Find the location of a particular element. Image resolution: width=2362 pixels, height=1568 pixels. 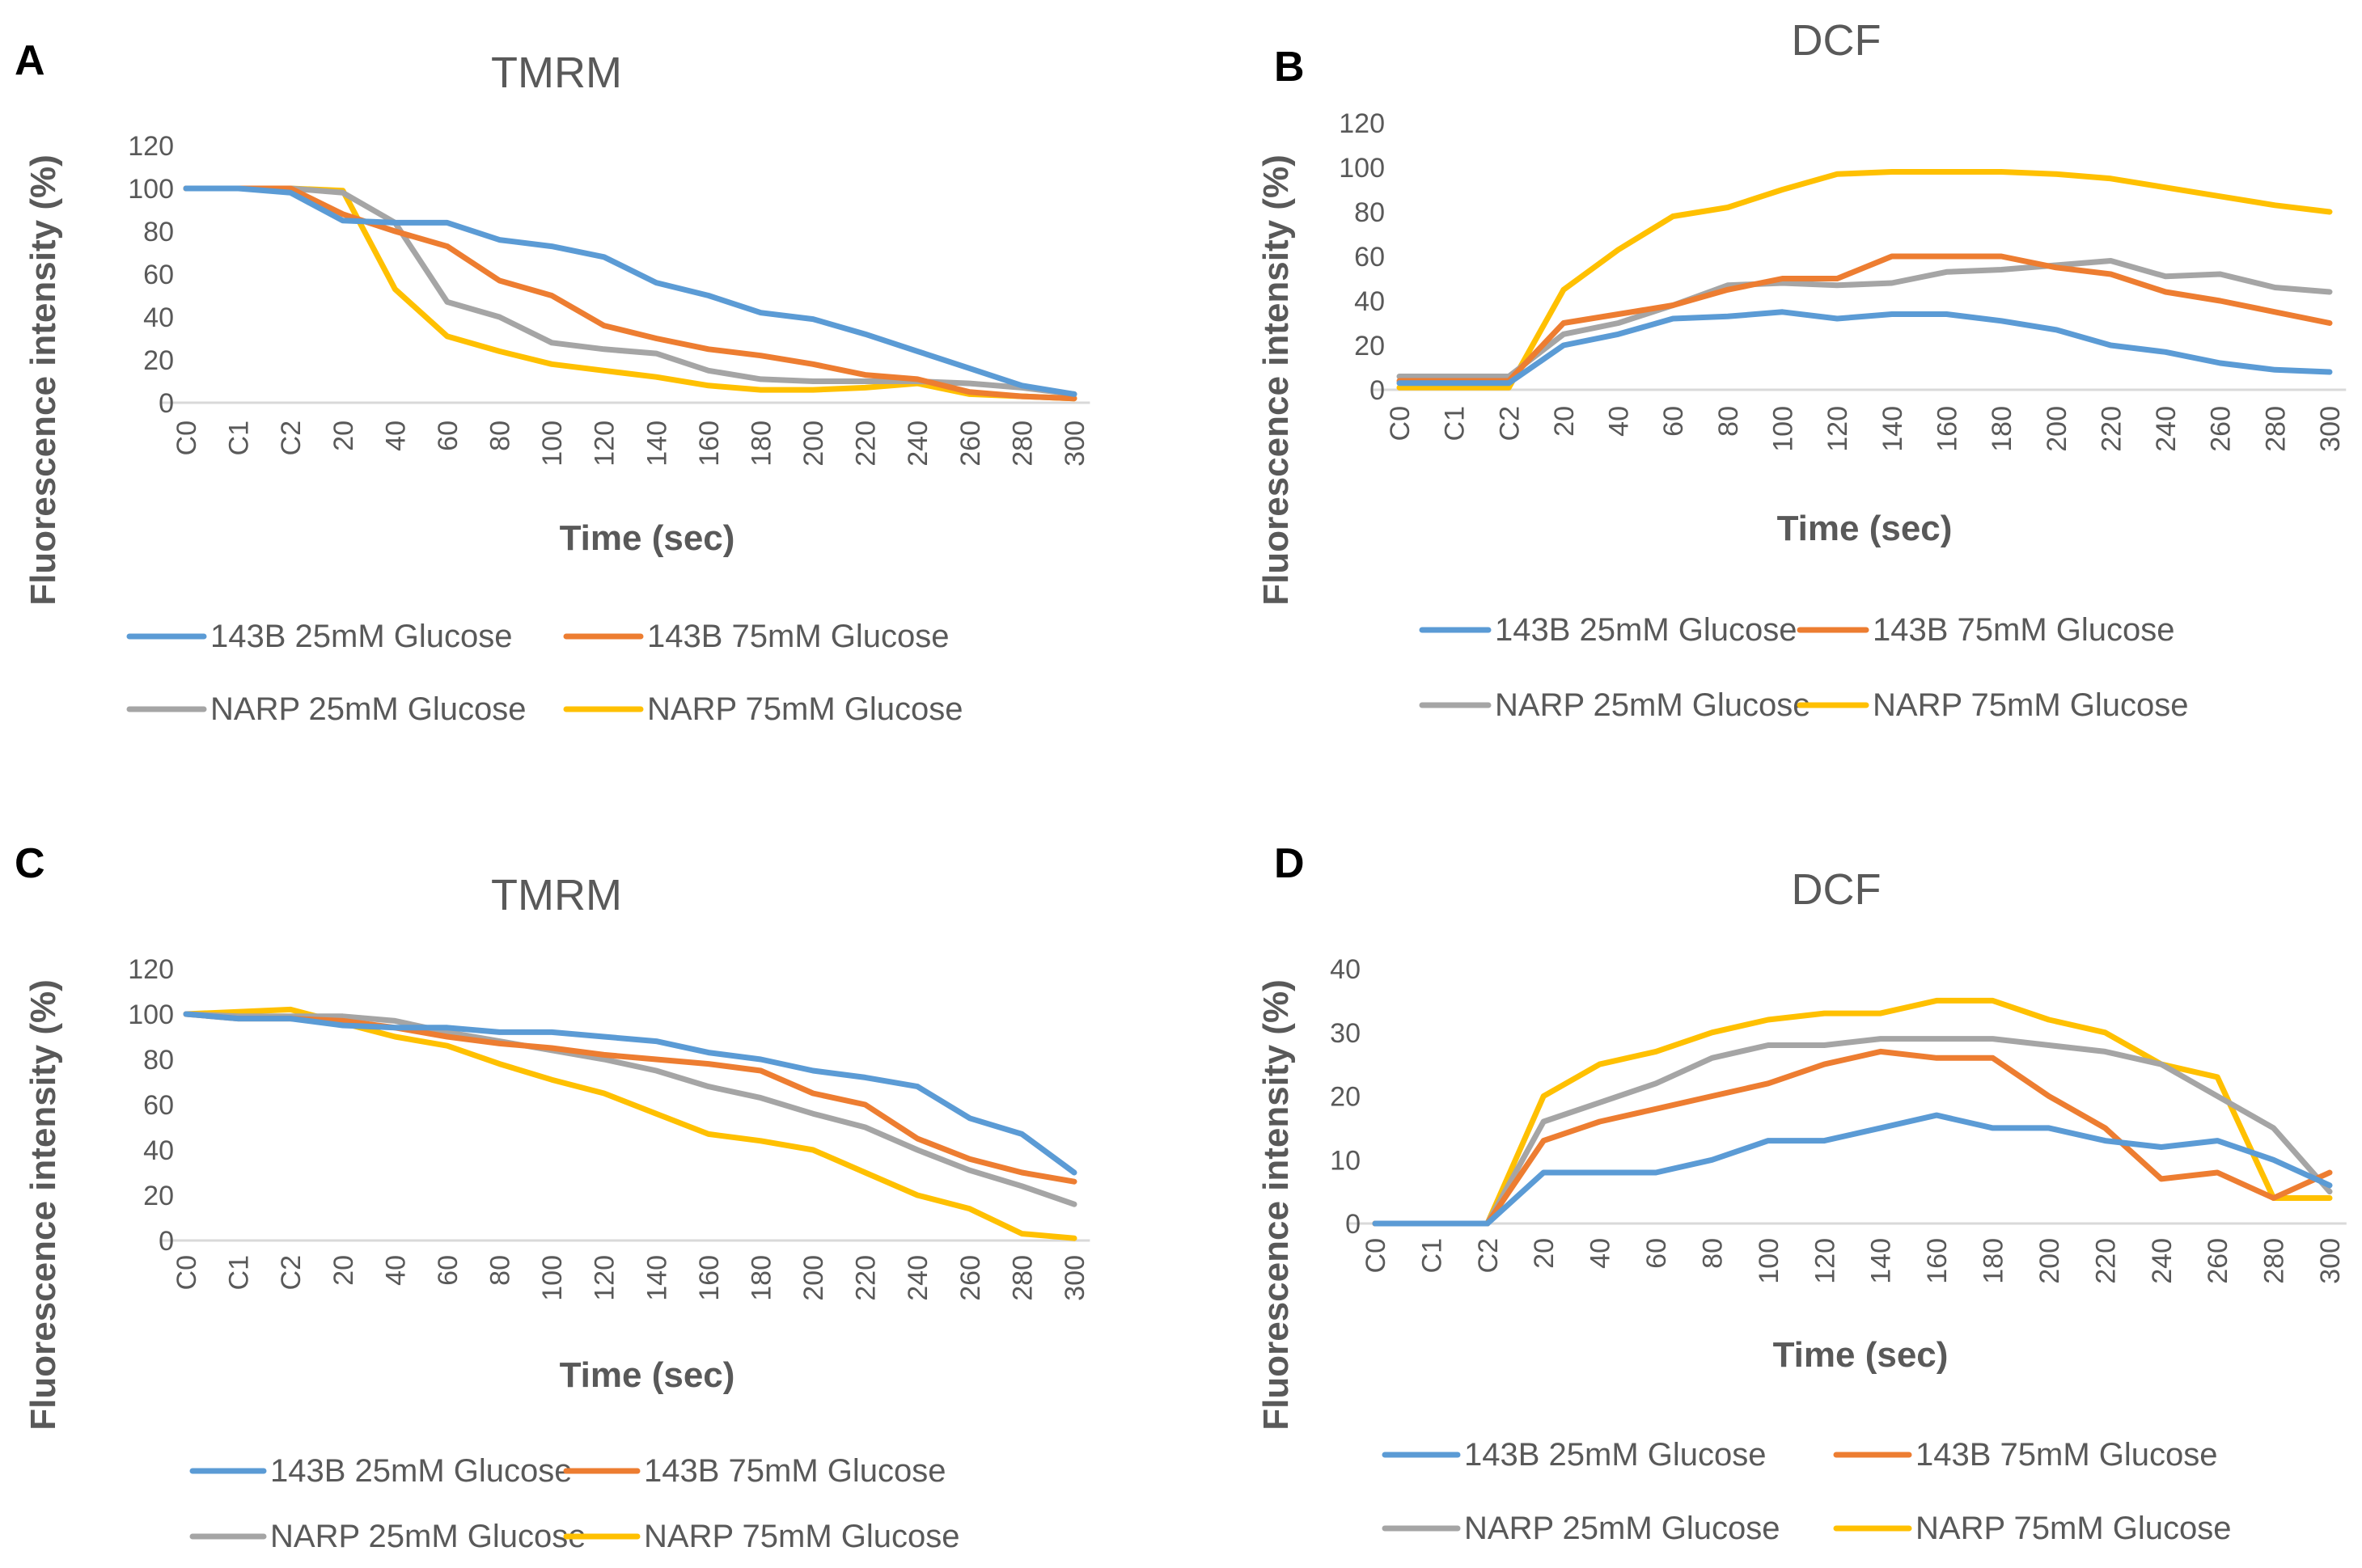

y-tick-label: 100 is located at coordinates (151, 1015).